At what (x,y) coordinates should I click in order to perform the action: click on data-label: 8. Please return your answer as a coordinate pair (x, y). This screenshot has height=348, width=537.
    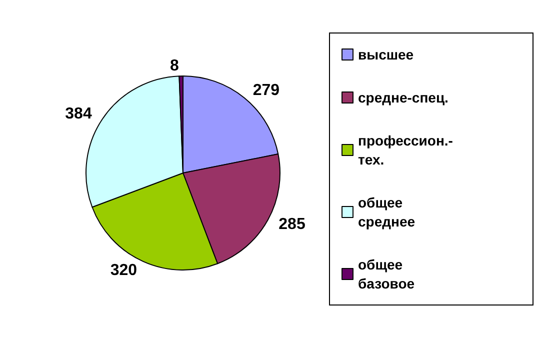
    Looking at the image, I should click on (174, 66).